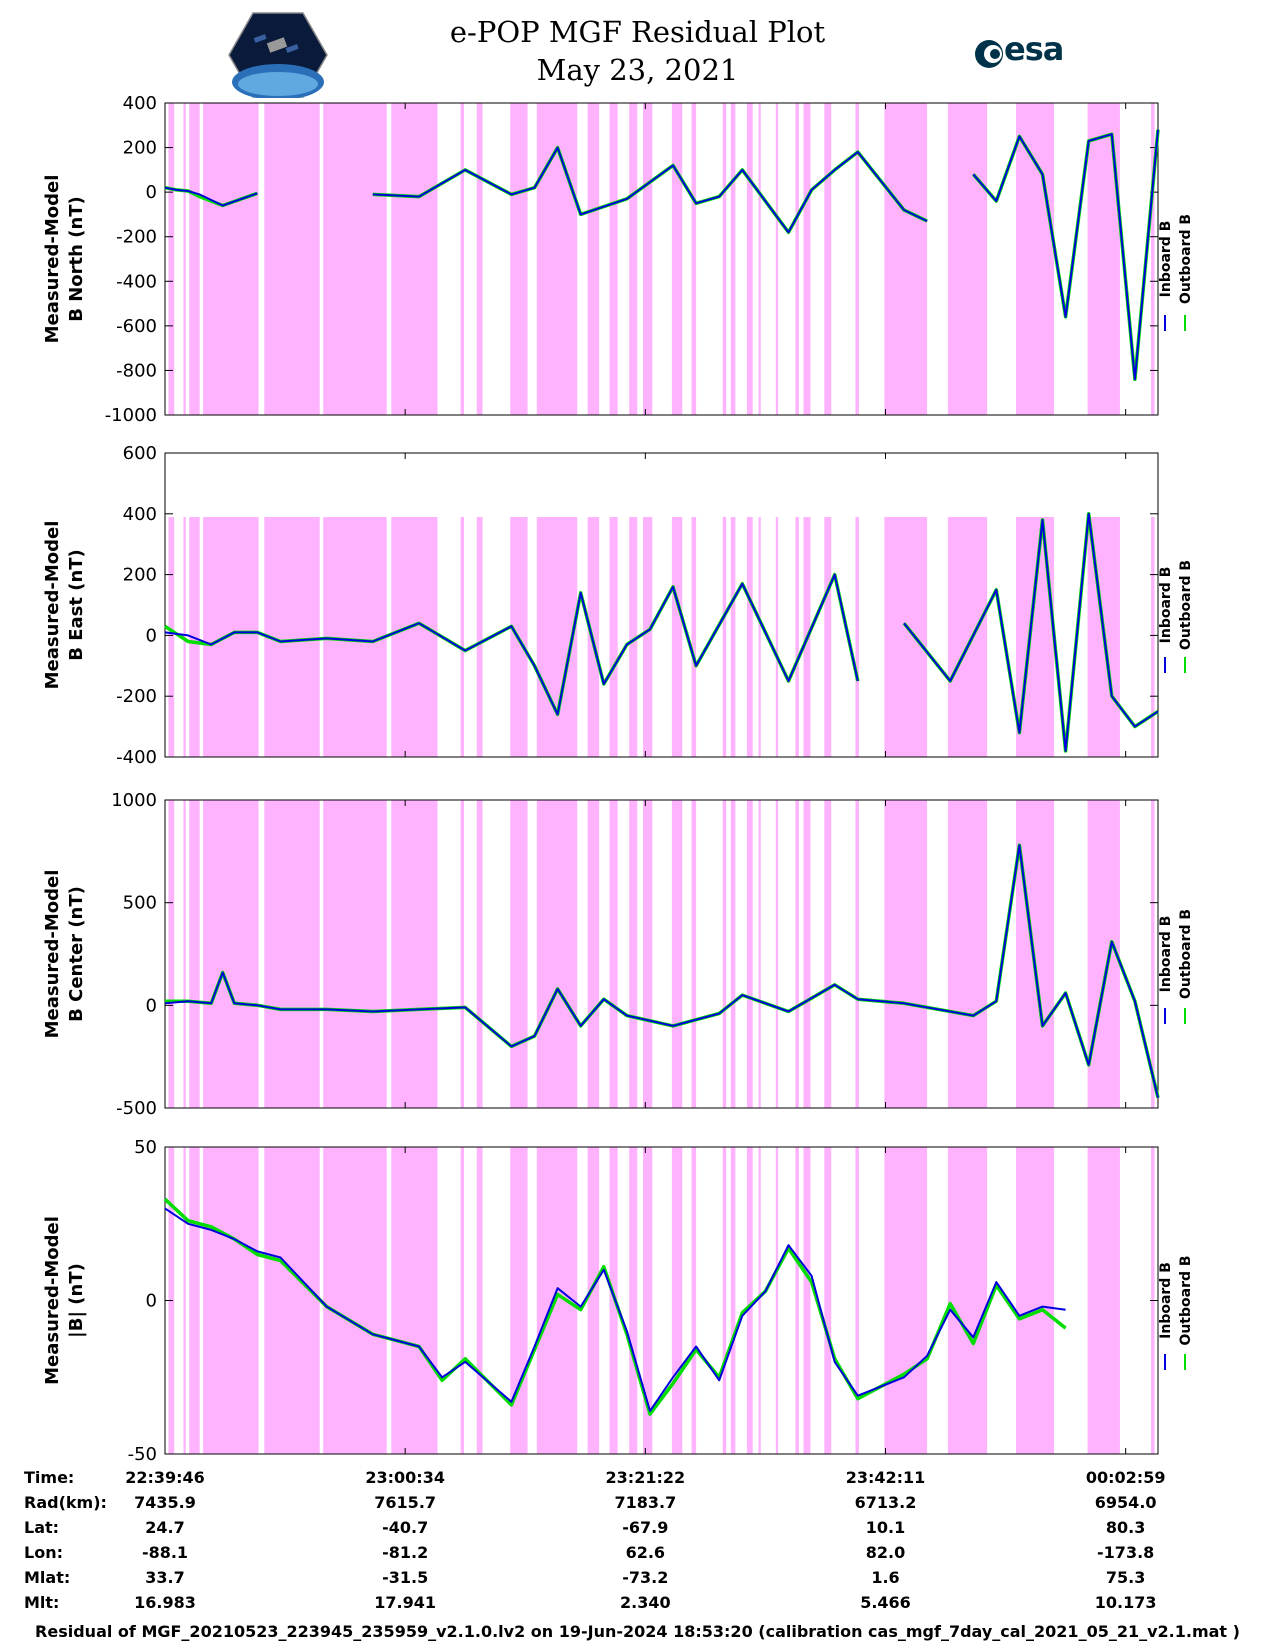 Image resolution: width=1275 pixels, height=1650 pixels. What do you see at coordinates (140, 148) in the screenshot?
I see `y-tick-label: 200` at bounding box center [140, 148].